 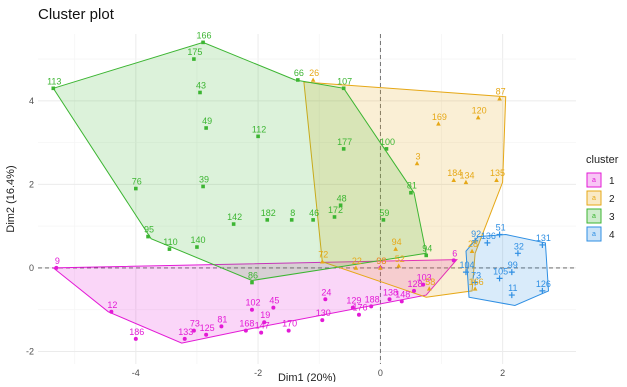 I want to click on point-label: 52, so click(x=400, y=259).